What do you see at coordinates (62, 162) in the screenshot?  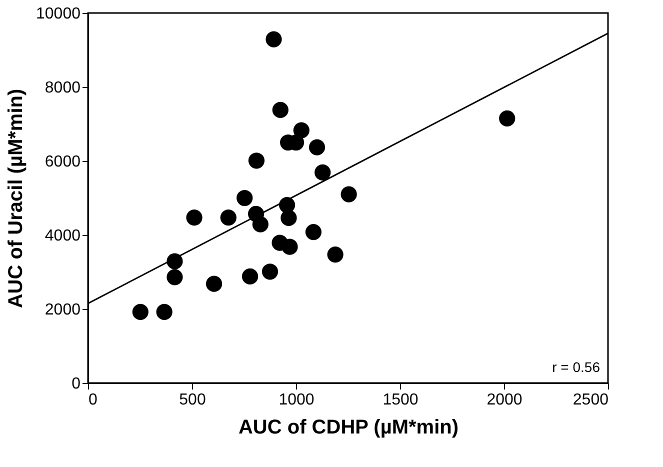 I see `y-tick-label: 6000` at bounding box center [62, 162].